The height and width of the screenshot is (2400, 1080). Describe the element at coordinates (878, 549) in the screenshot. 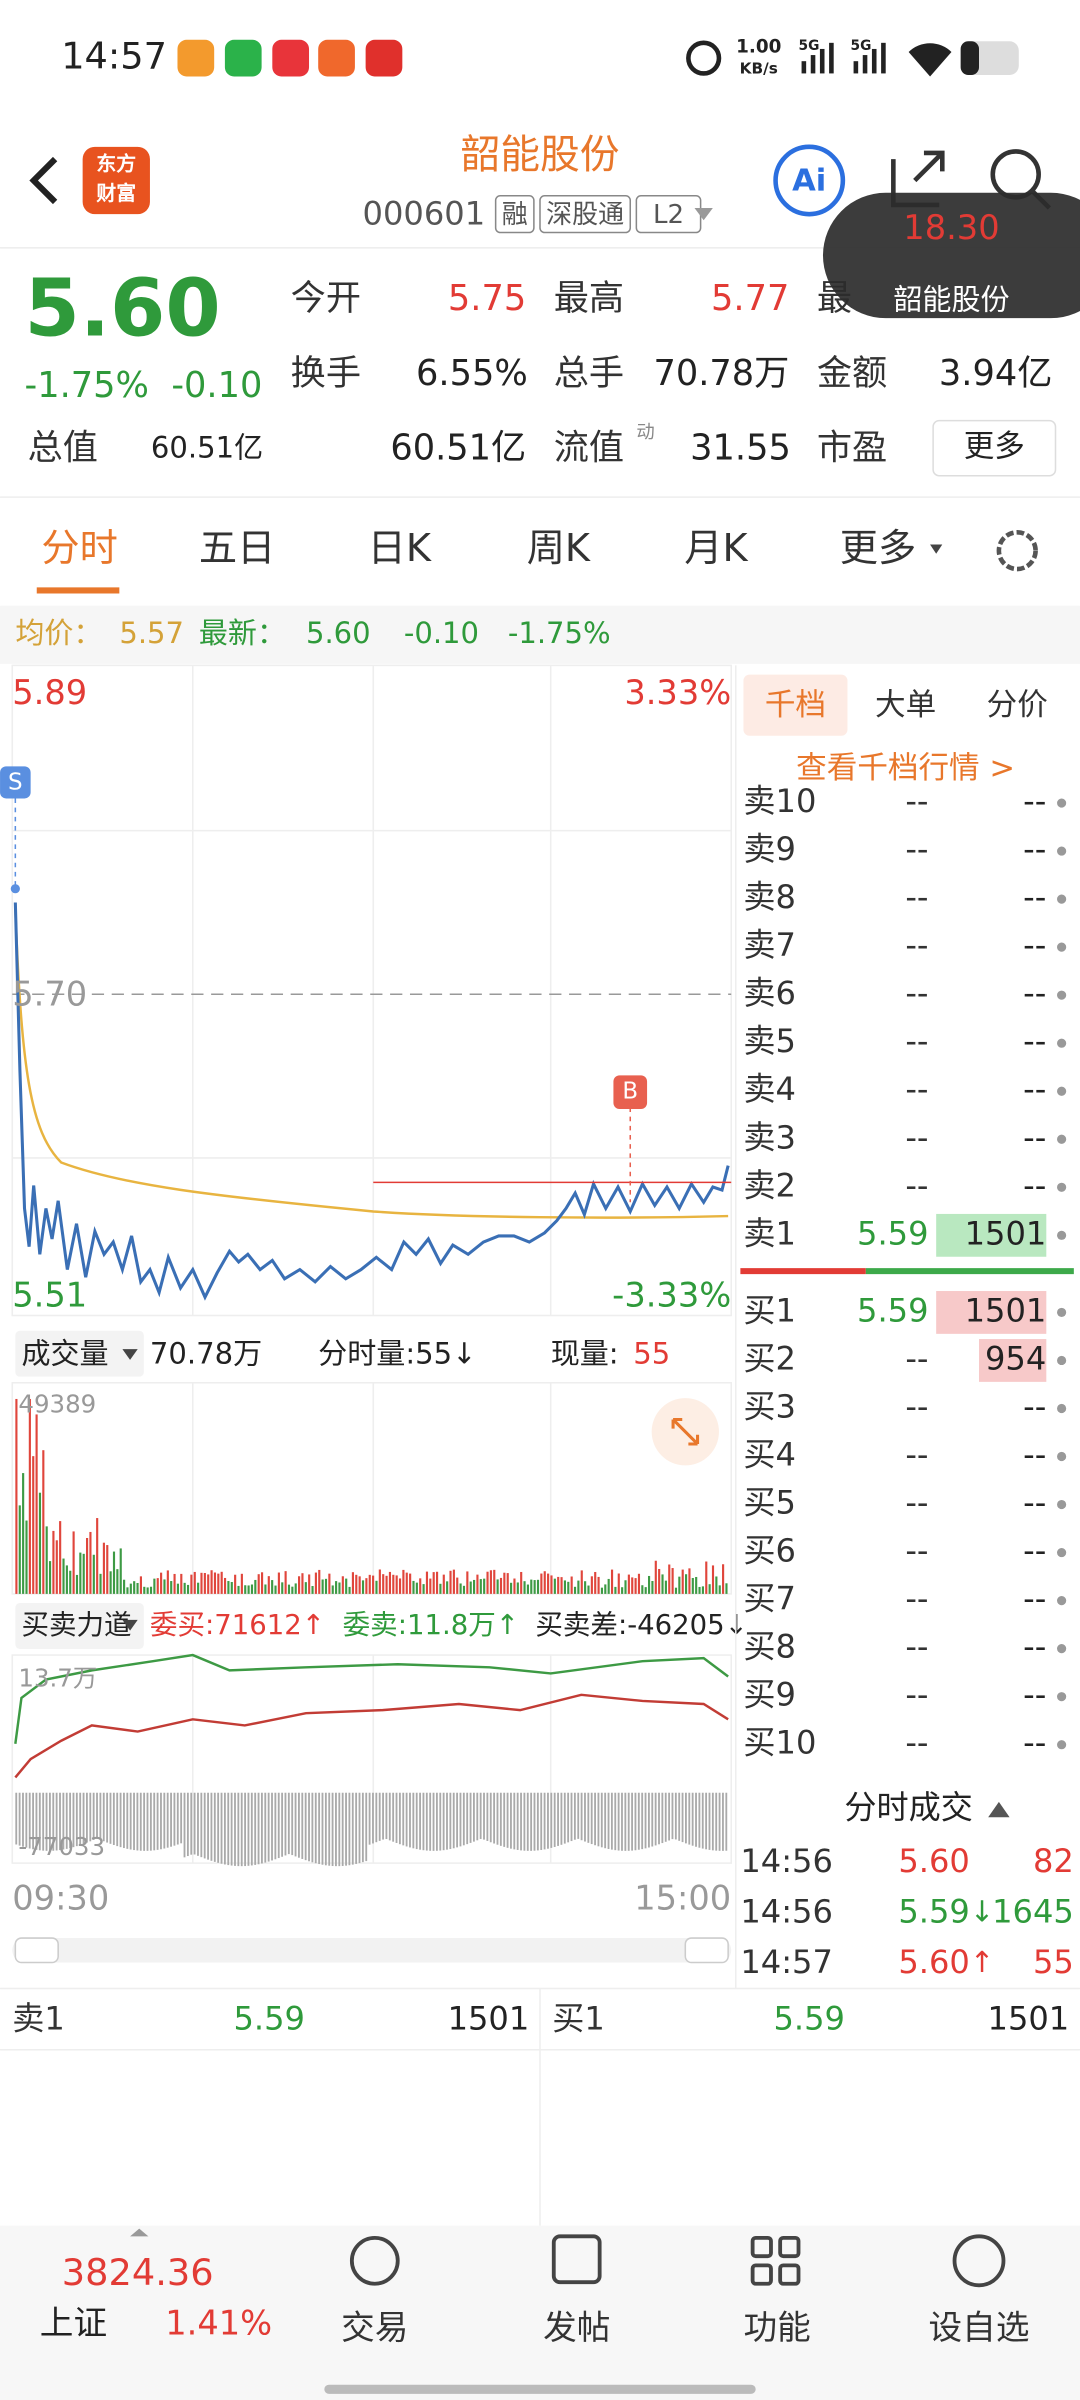

I see `tab: 更多` at that location.